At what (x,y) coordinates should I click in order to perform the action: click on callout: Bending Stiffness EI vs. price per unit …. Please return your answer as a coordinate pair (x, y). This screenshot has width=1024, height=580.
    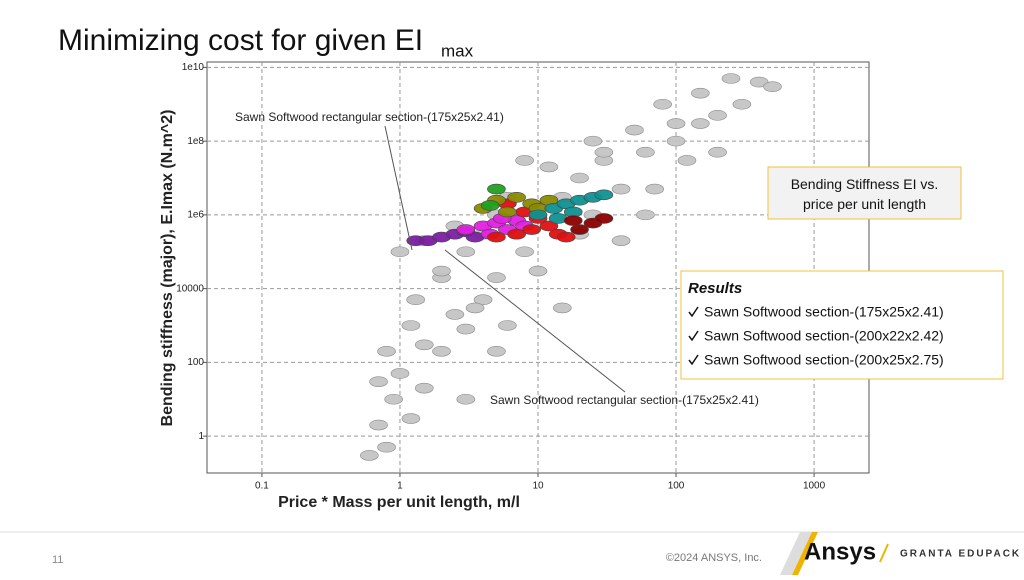
    Looking at the image, I should click on (864, 194).